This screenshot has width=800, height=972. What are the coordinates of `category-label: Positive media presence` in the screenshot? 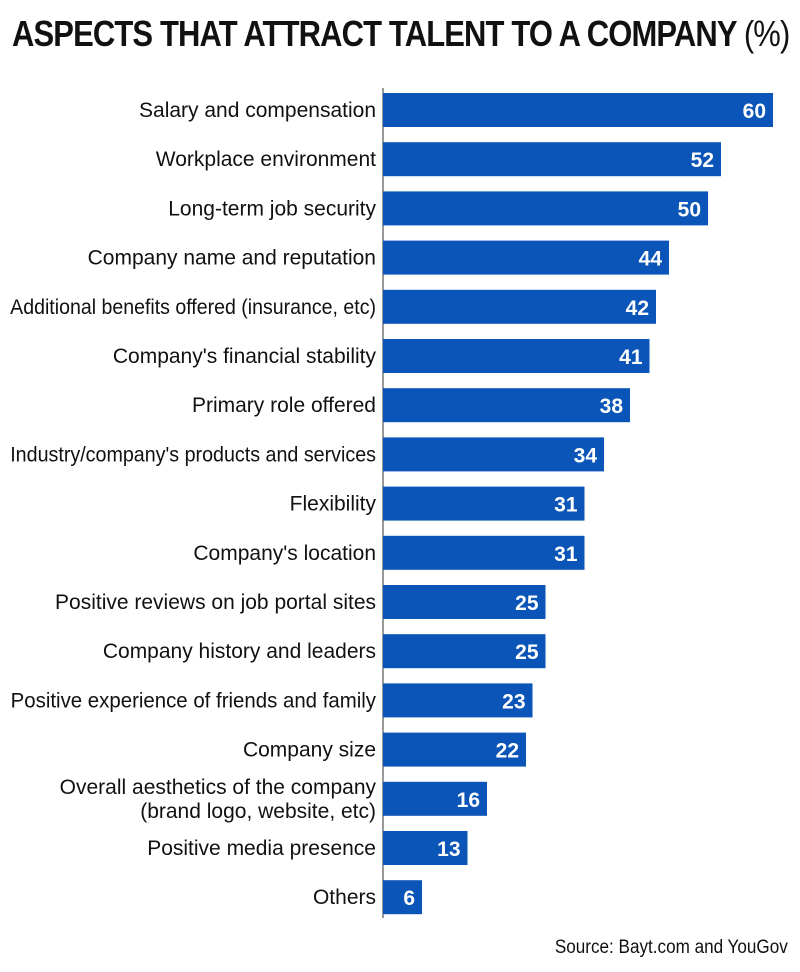 It's located at (261, 848).